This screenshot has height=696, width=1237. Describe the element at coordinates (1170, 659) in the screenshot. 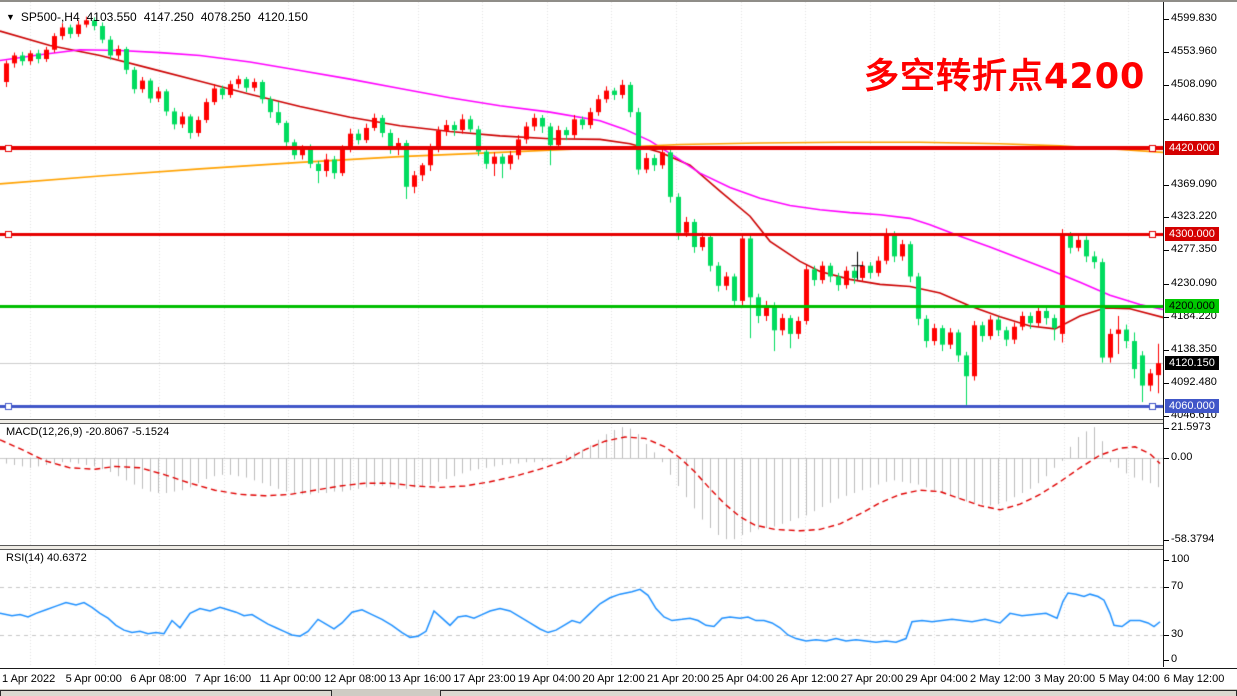

I see `rsi-tick-label: 0` at that location.